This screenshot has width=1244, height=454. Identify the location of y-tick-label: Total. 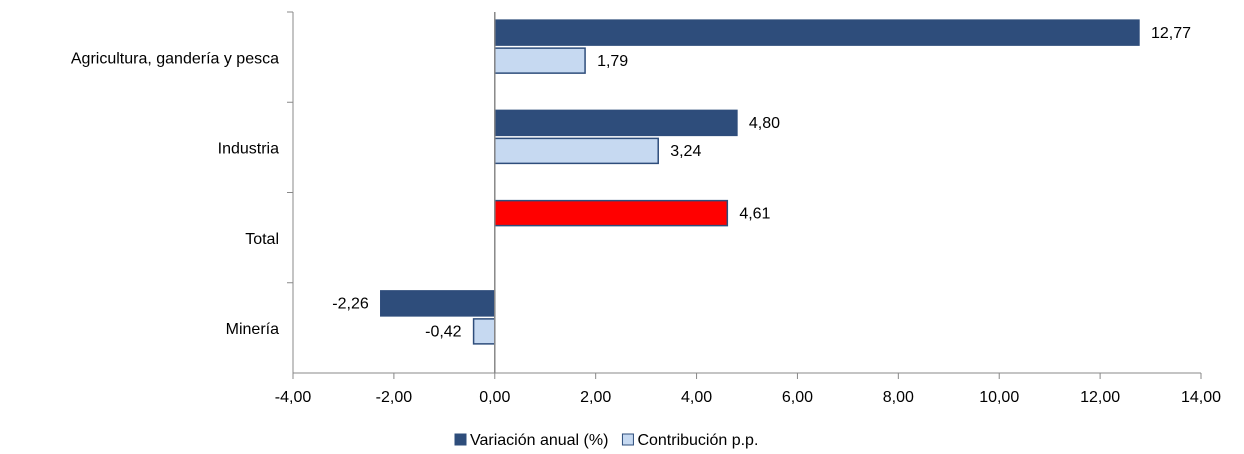
(262, 239).